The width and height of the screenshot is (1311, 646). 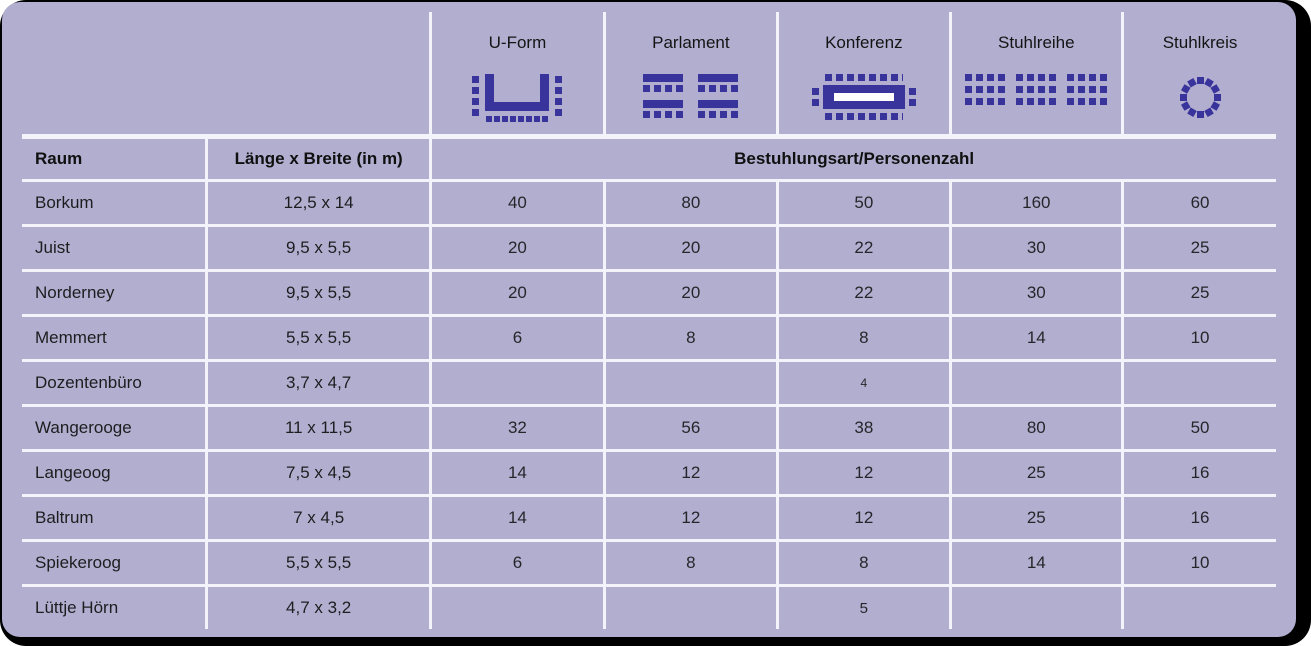 I want to click on konferenz-chairs-bottom, so click(x=863, y=116).